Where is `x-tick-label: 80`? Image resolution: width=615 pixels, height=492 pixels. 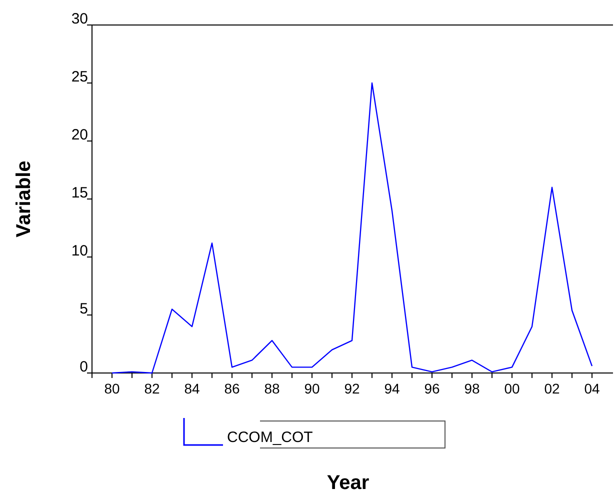 x-tick-label: 80 is located at coordinates (112, 388).